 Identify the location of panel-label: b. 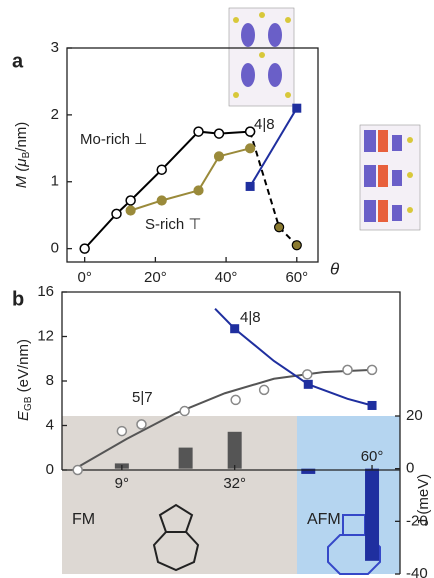
(18, 299).